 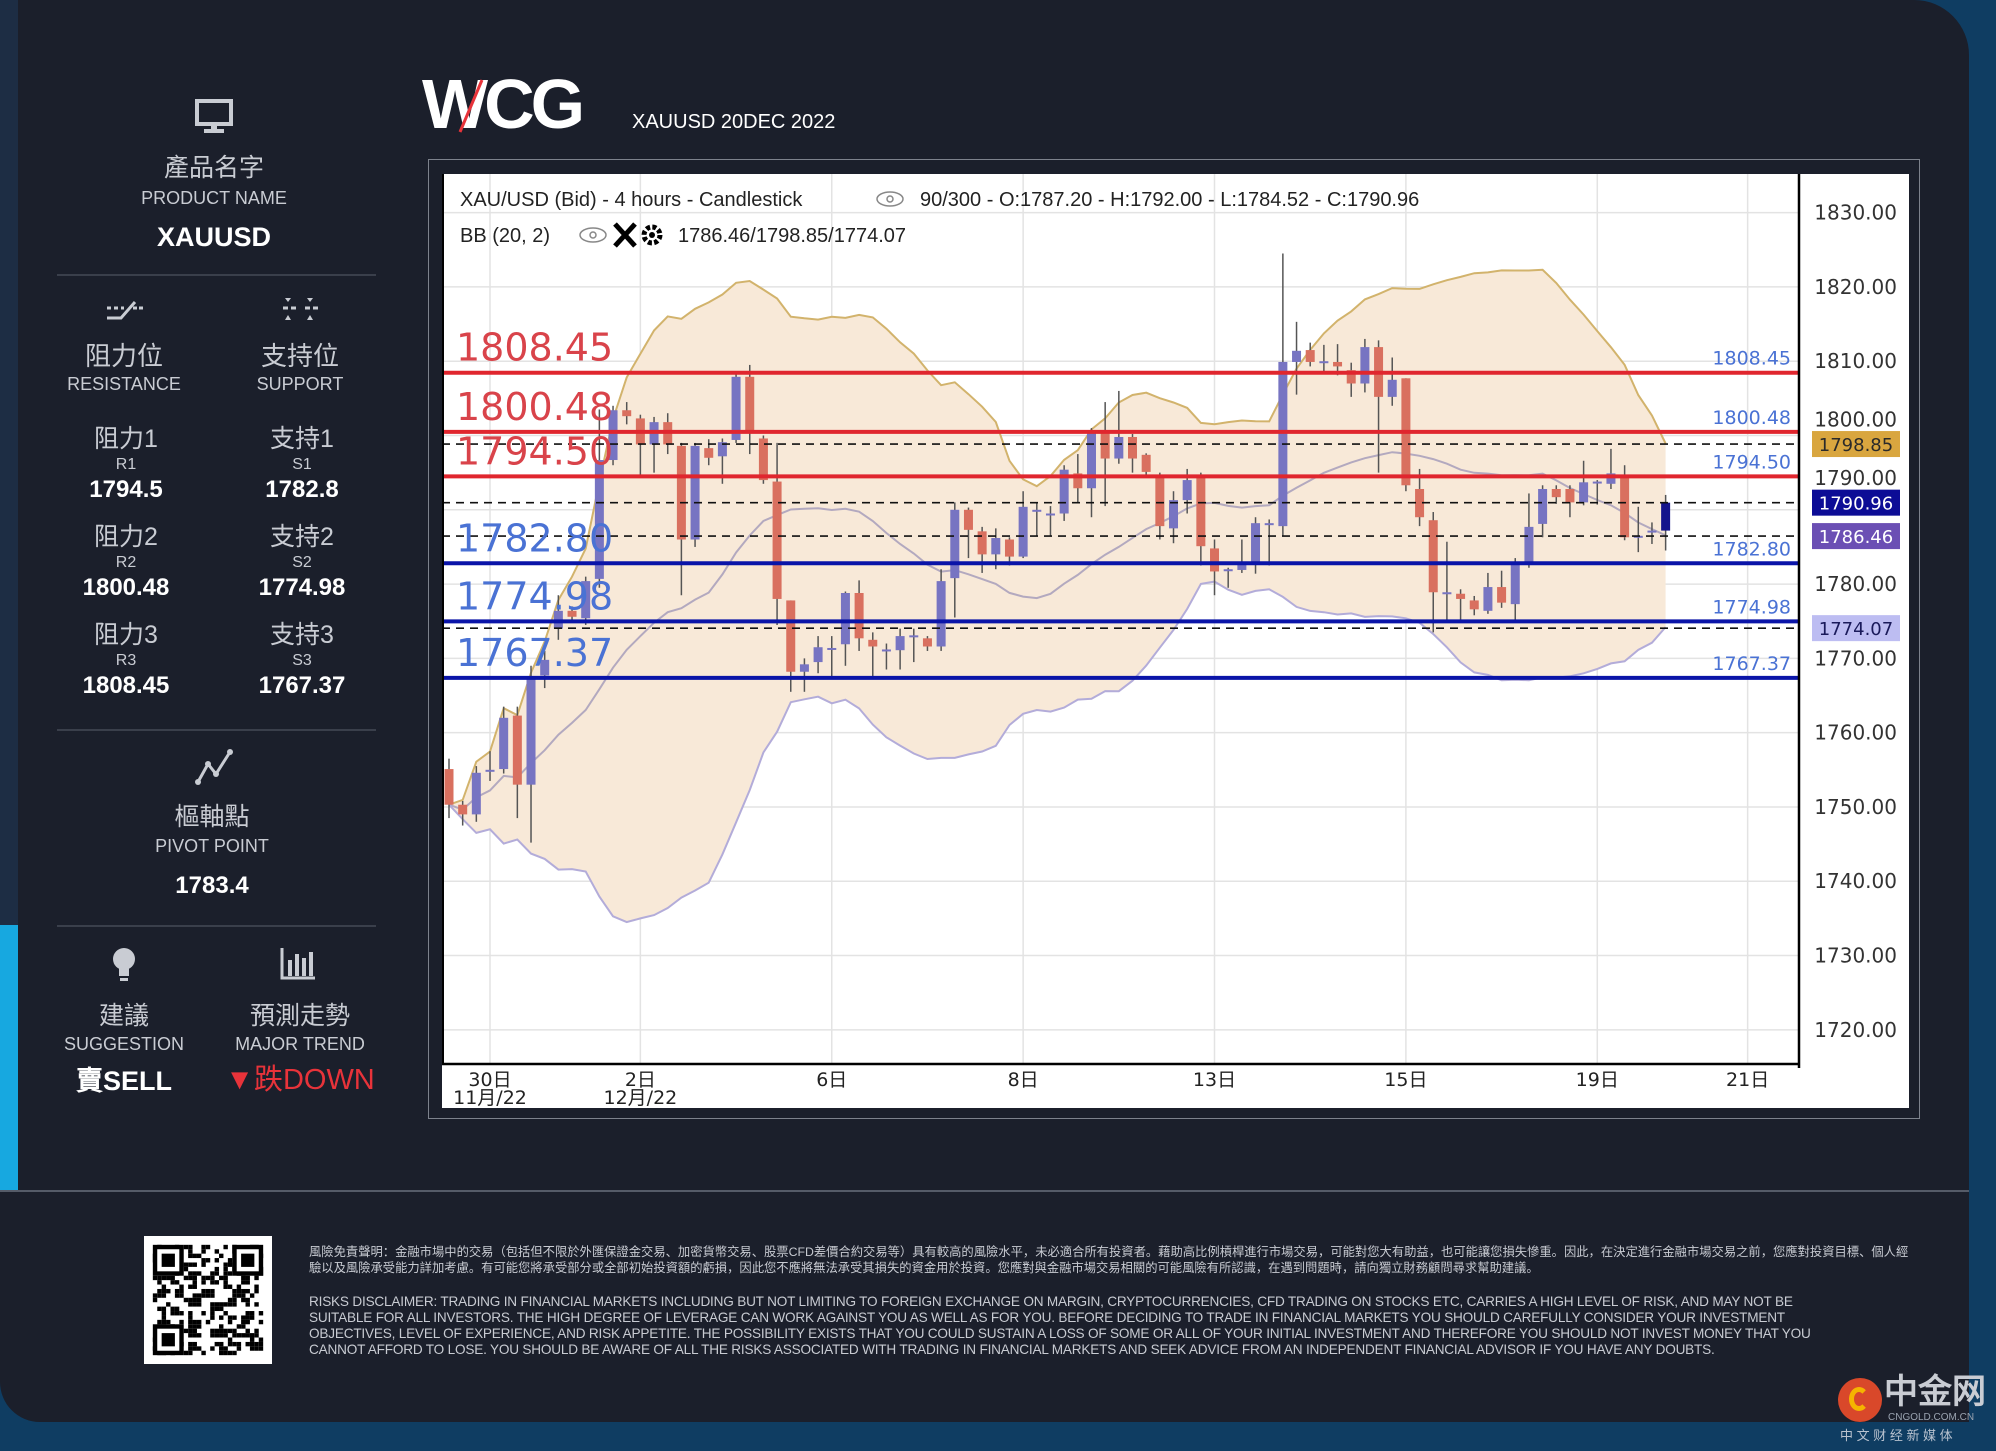 I want to click on pivot-value: 1783.4, so click(x=212, y=885).